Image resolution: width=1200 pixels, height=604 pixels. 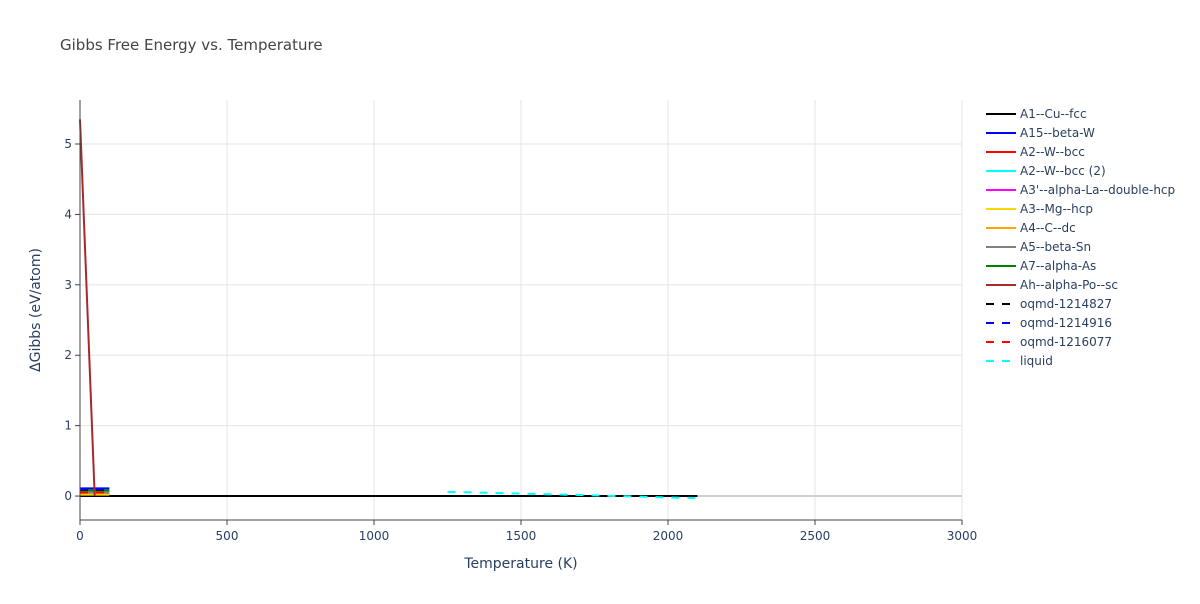 What do you see at coordinates (521, 536) in the screenshot?
I see `x-tick-label: 1500` at bounding box center [521, 536].